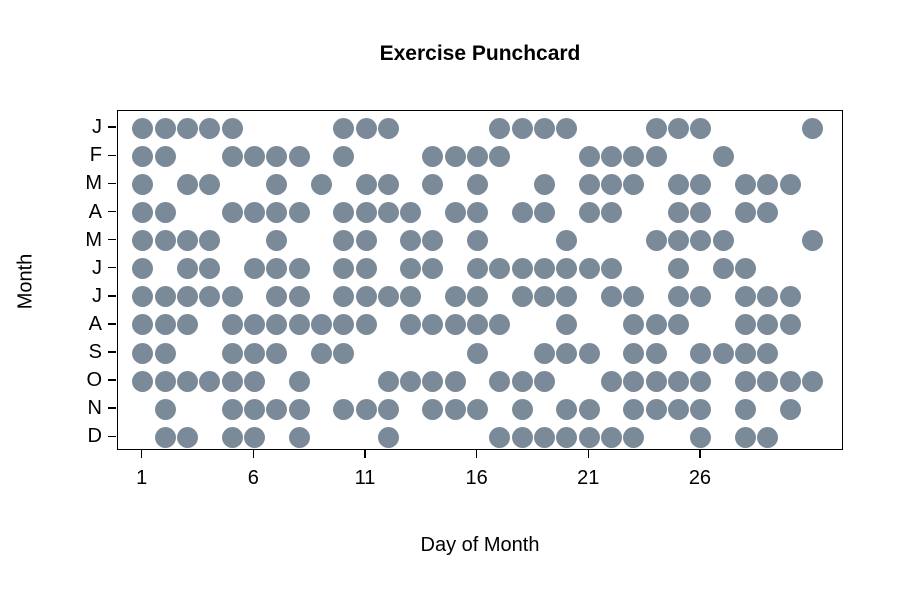 The image size is (899, 592). Describe the element at coordinates (700, 478) in the screenshot. I see `x-tick-label: 26` at that location.